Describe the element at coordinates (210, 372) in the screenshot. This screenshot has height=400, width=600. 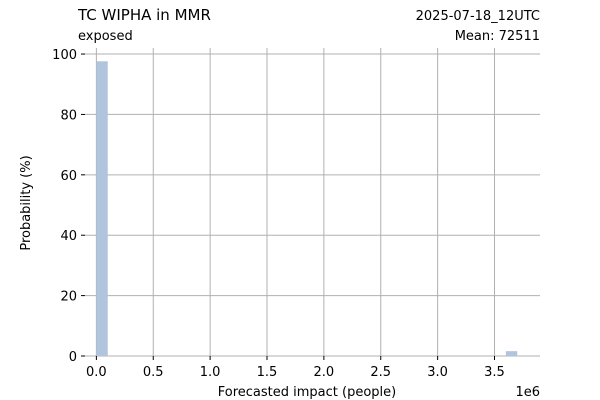
I see `x-tick-label-2: 1.0` at that location.